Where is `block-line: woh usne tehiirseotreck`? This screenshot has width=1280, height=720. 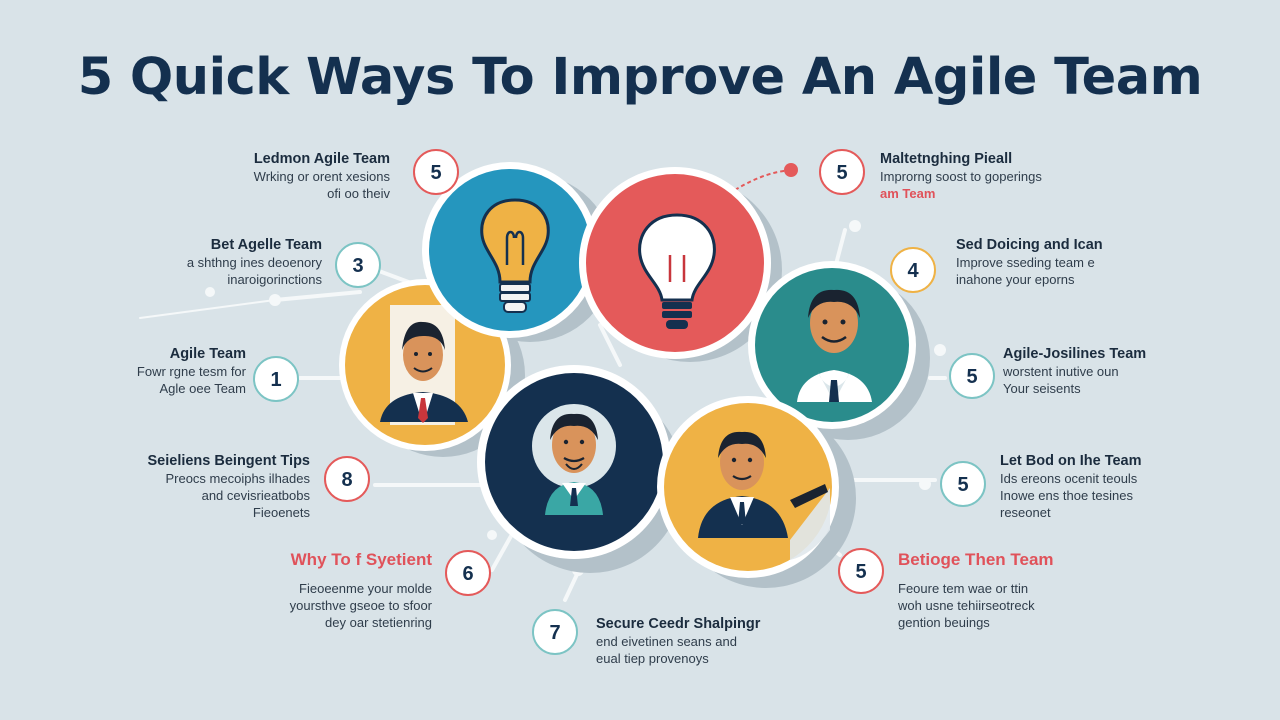
block-line: woh usne tehiirseotreck is located at coordinates (966, 605).